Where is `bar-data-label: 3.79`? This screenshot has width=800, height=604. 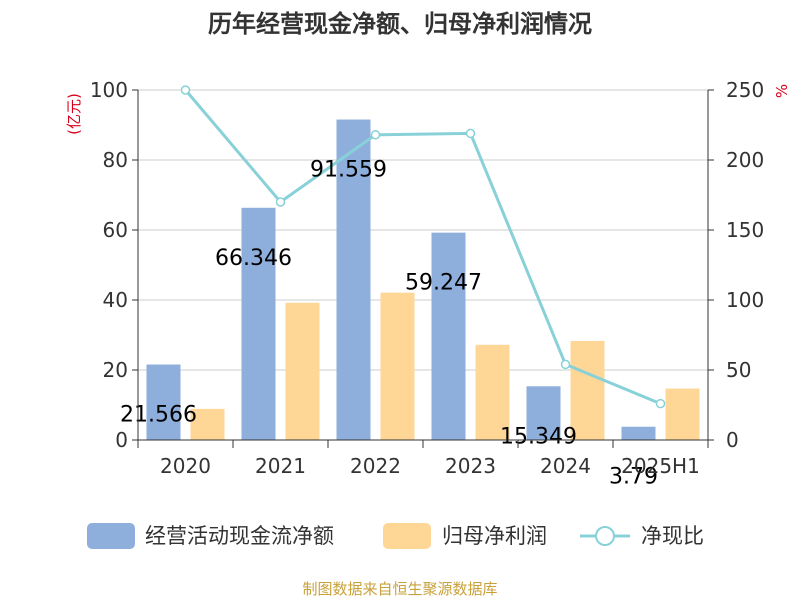 bar-data-label: 3.79 is located at coordinates (633, 477).